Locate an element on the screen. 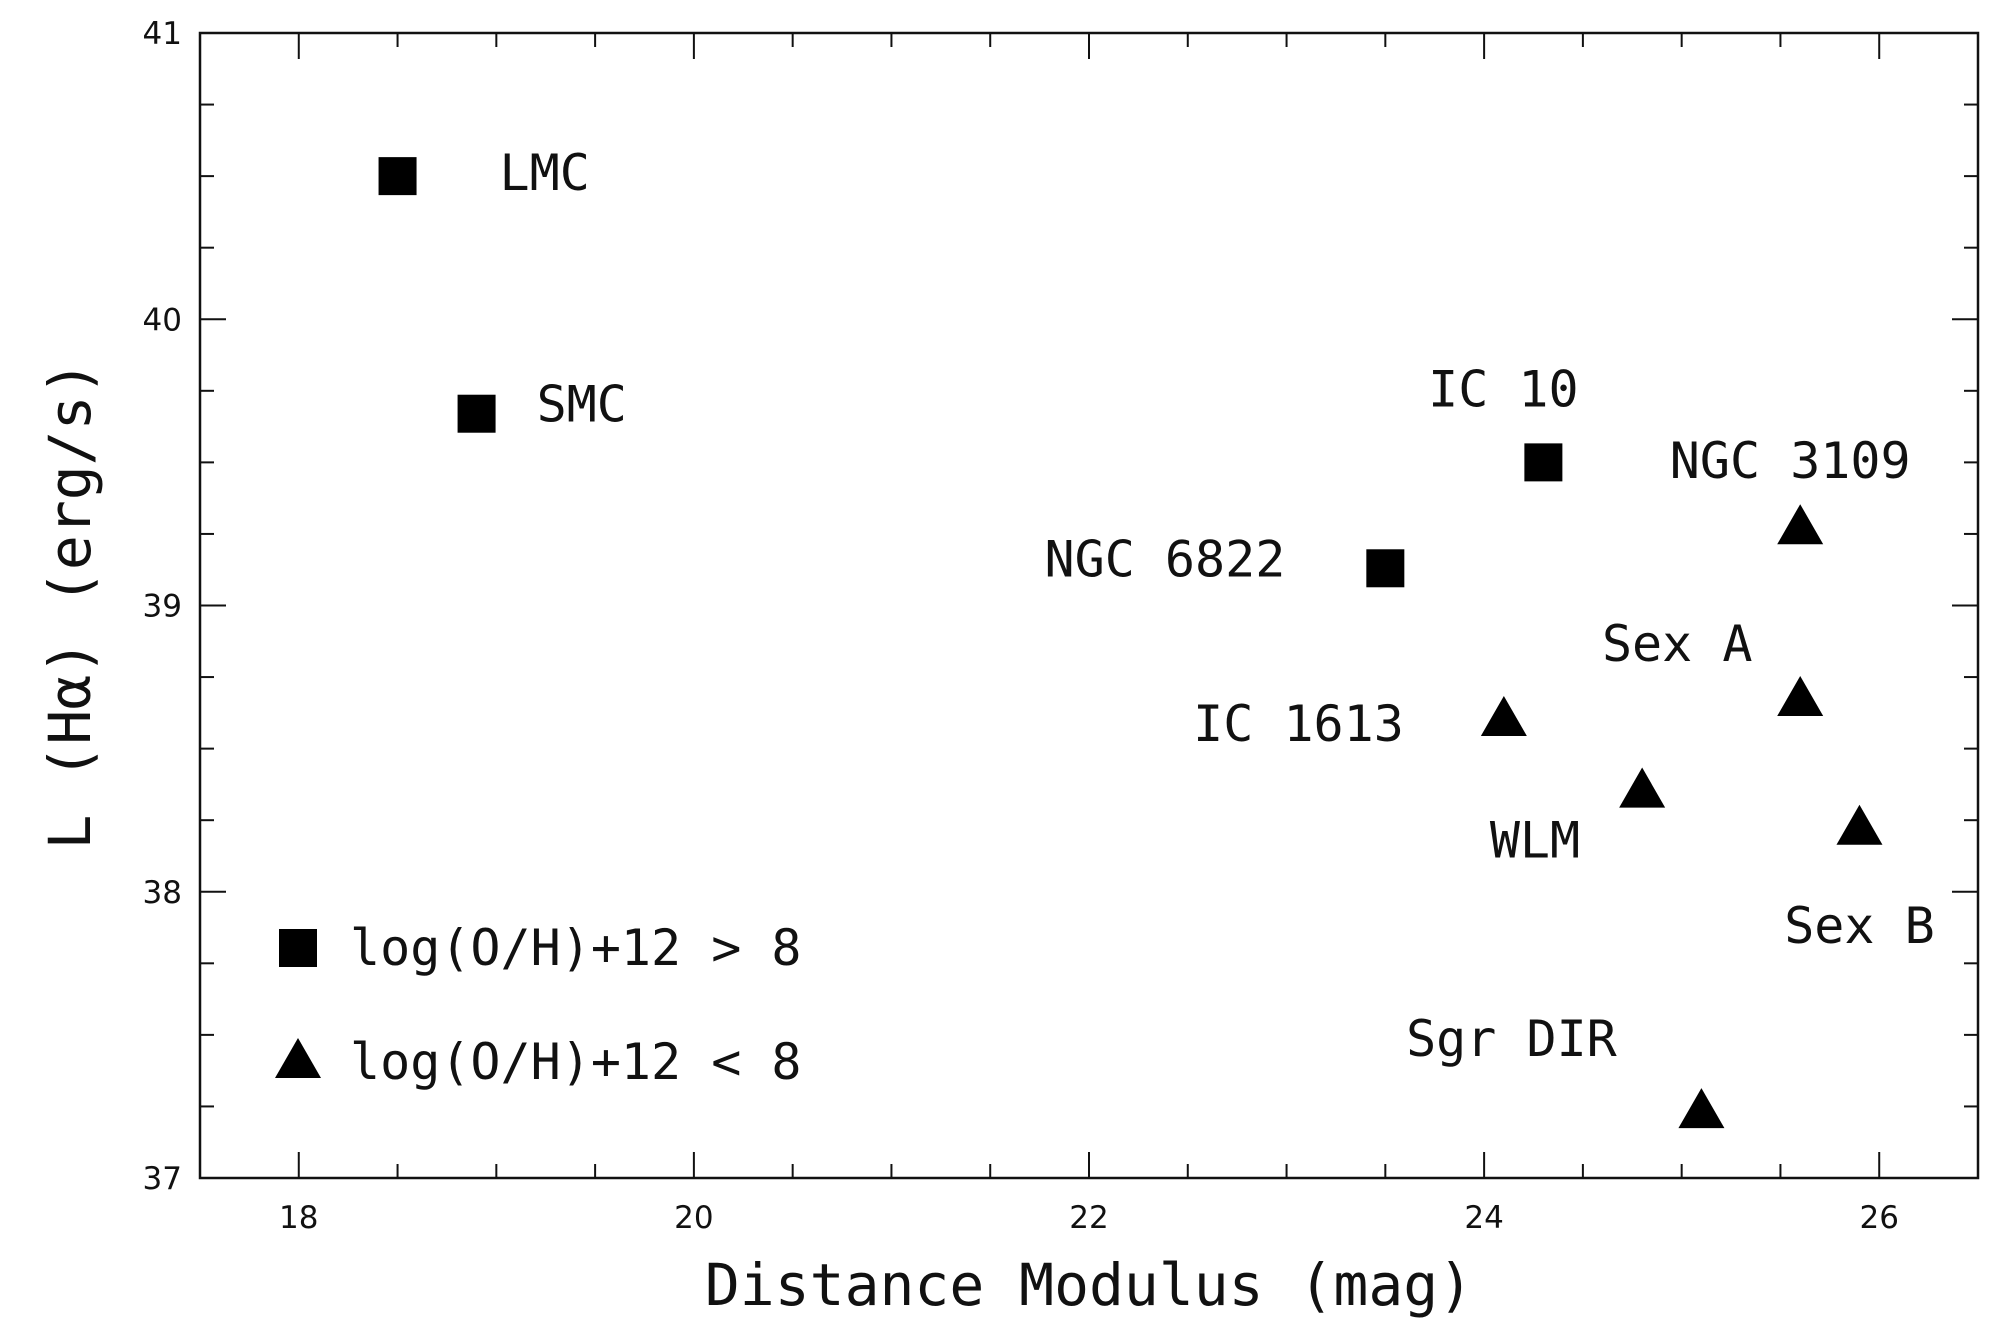 Image resolution: width=2002 pixels, height=1332 pixels. y-tick-label: 40 is located at coordinates (162, 320).